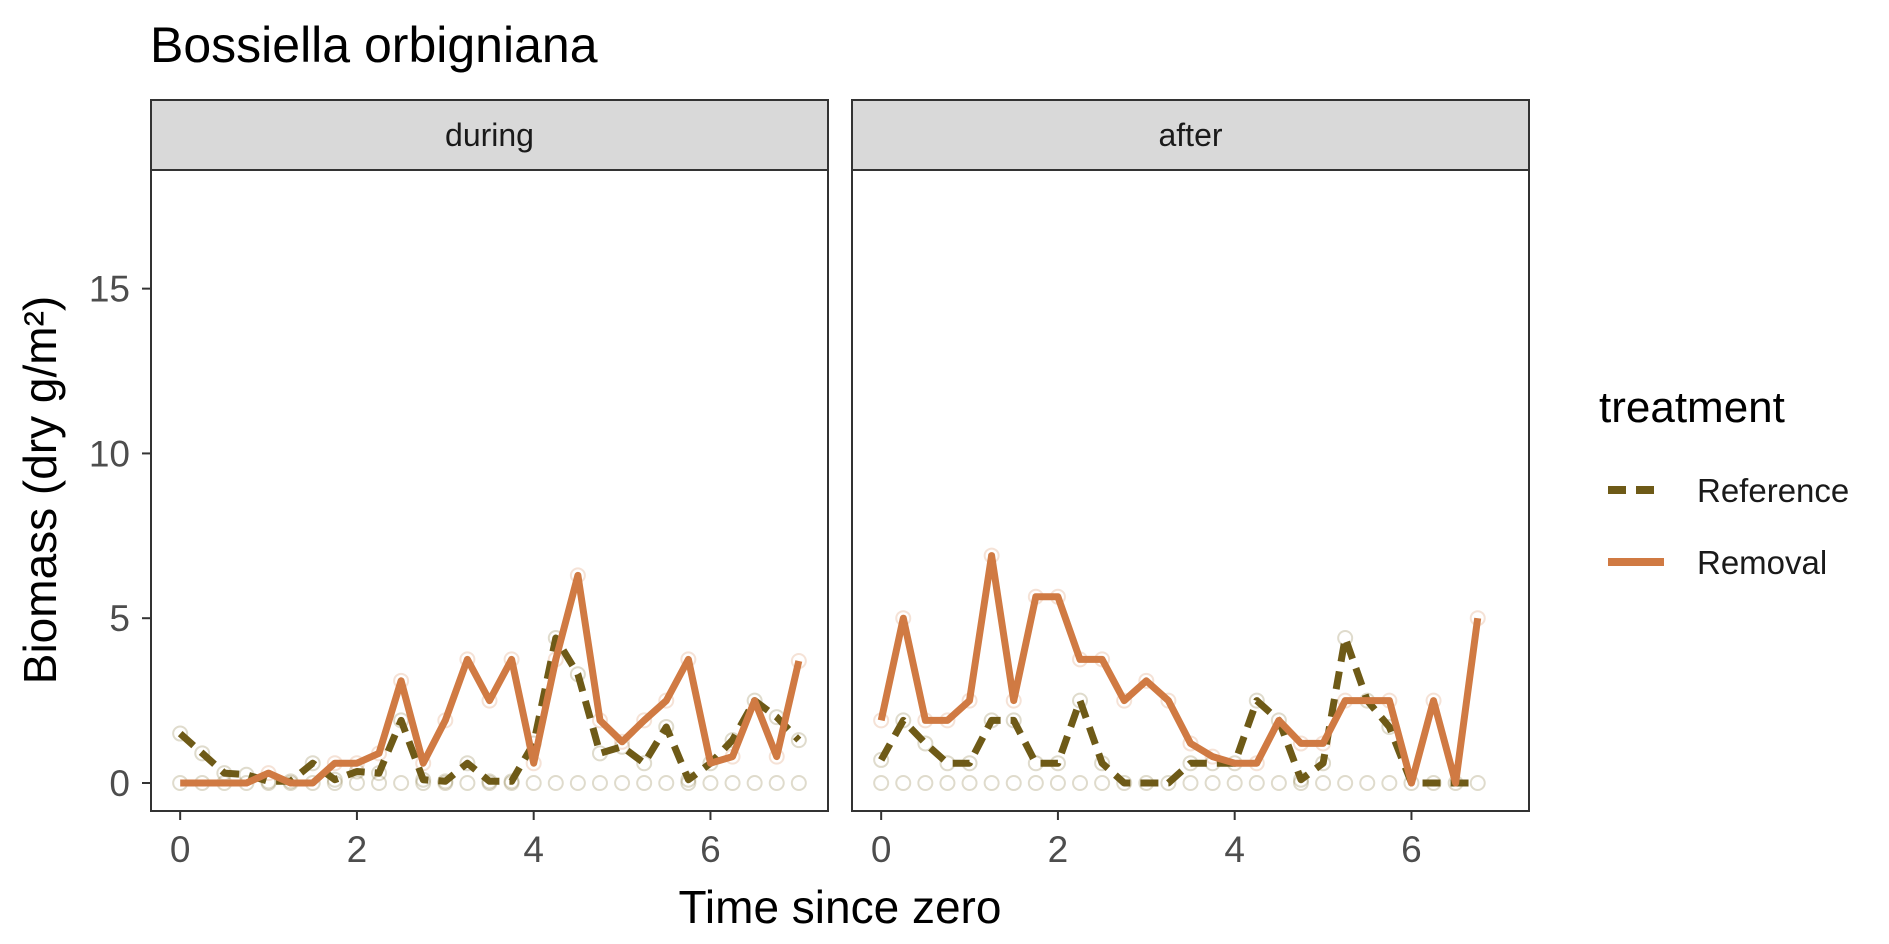 Image resolution: width=1889 pixels, height=944 pixels. Describe the element at coordinates (840, 907) in the screenshot. I see `x-axis-title: Time since zero` at that location.